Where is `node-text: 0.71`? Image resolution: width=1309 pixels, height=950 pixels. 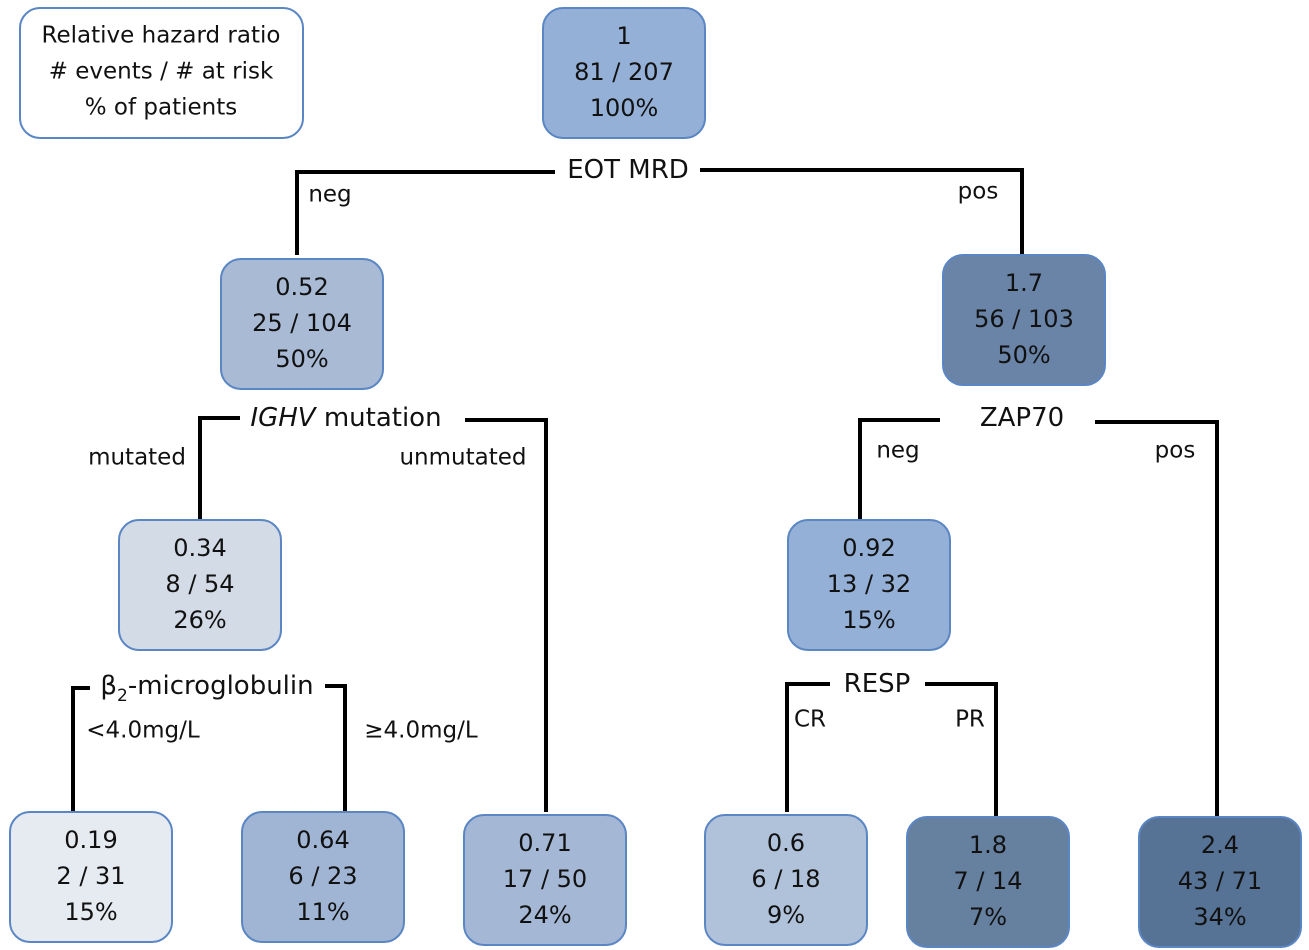 node-text: 0.71 is located at coordinates (544, 843).